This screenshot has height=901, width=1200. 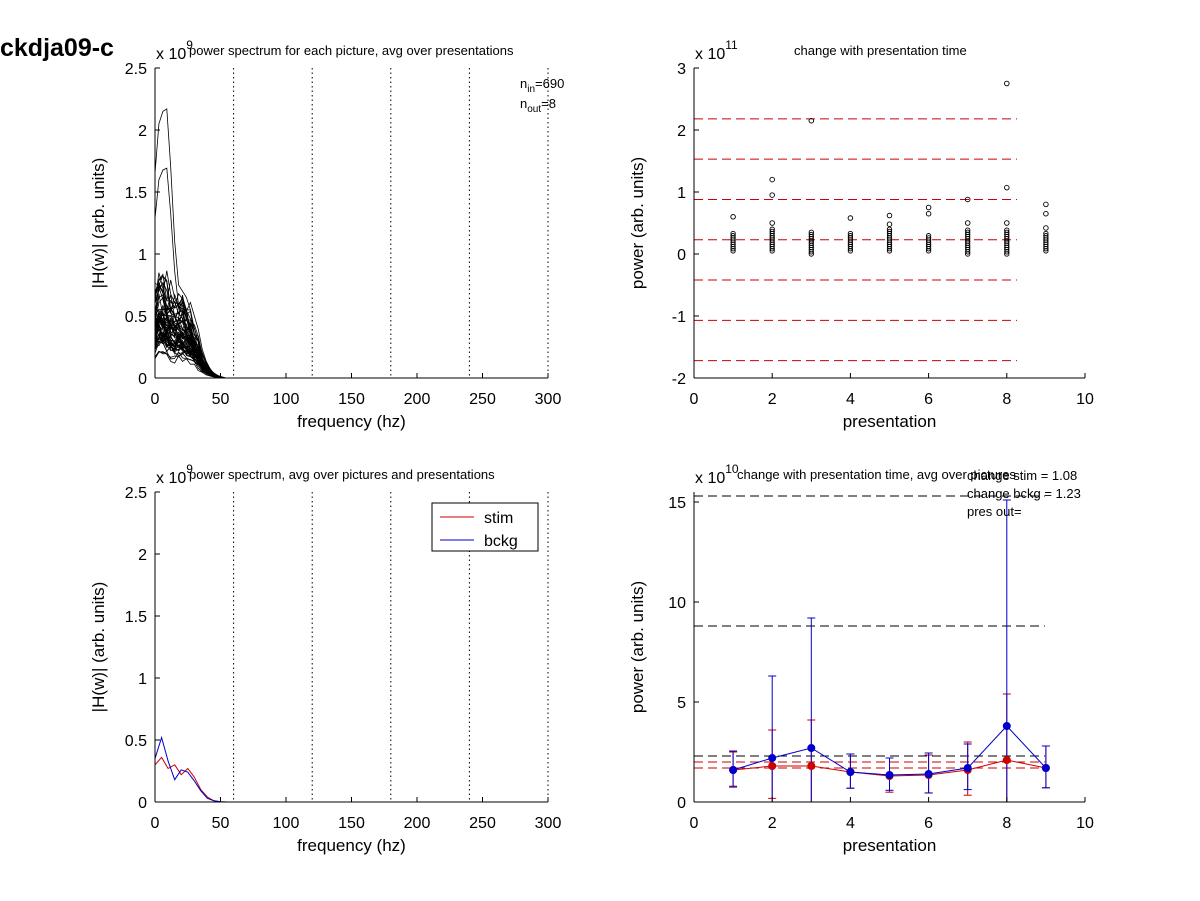 I want to click on legend-label-stim: stim, so click(x=498, y=518).